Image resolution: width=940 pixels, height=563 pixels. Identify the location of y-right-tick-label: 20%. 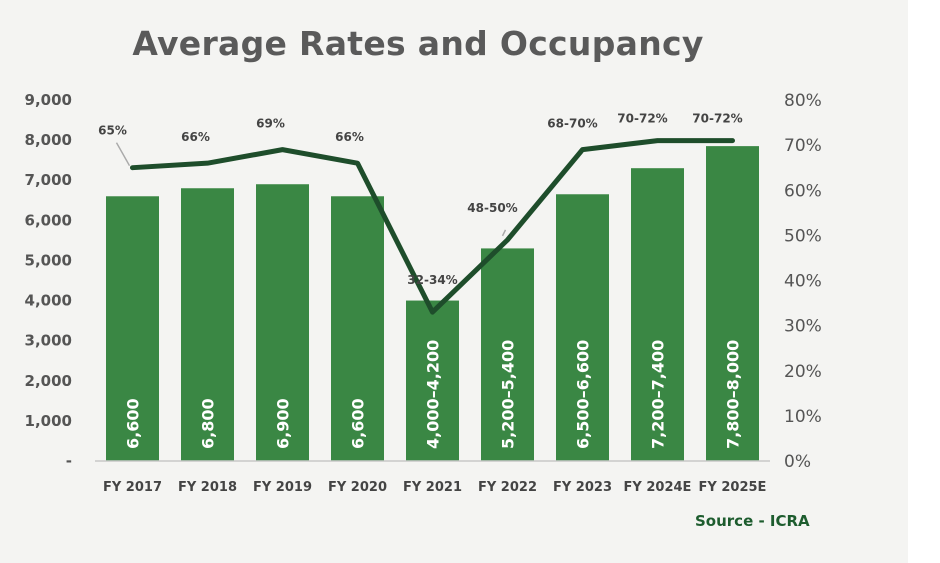
(803, 372).